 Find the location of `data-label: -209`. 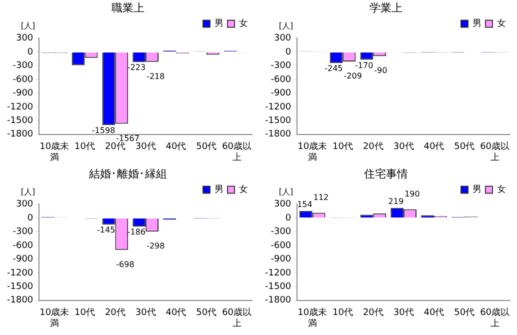

data-label: -209 is located at coordinates (353, 76).